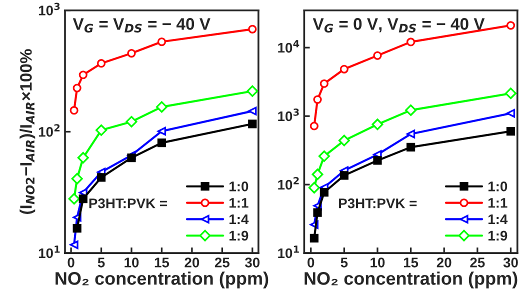 This screenshot has height=296, width=520. I want to click on y-tick-label: 10$^{4}$, so click(289, 46).